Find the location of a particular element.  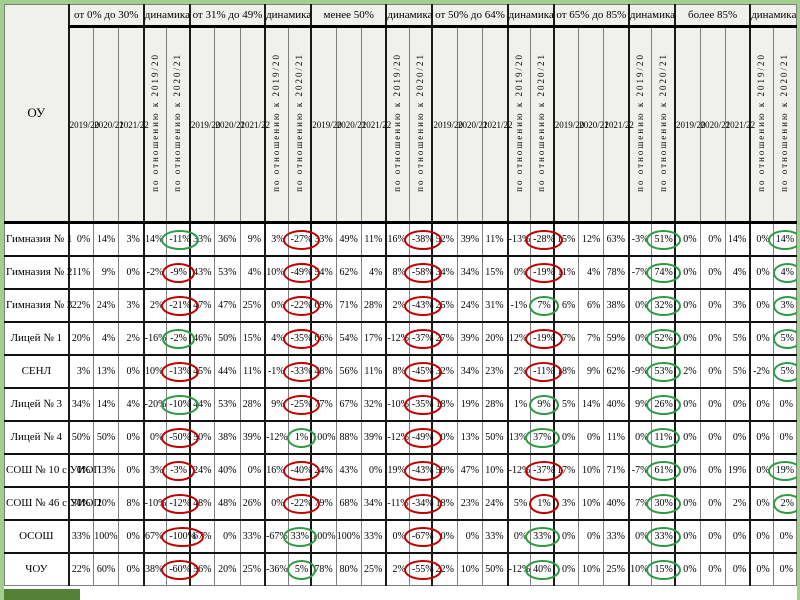

circled-value-red: -37% is located at coordinates (544, 470).